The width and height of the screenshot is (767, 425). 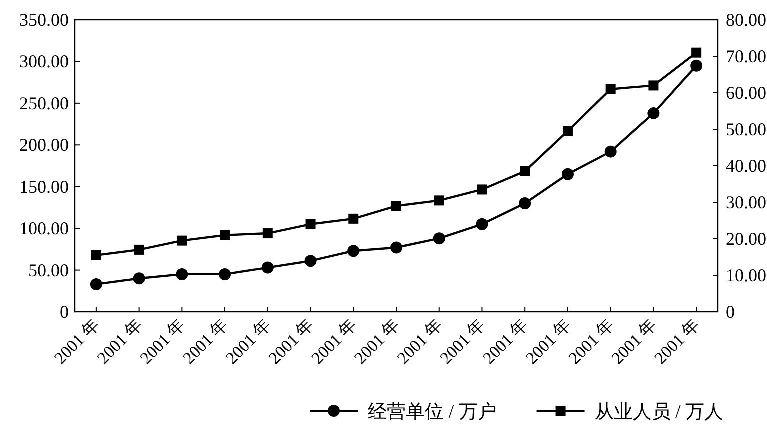 I want to click on y2-tick-label: 30.00, so click(x=746, y=202).